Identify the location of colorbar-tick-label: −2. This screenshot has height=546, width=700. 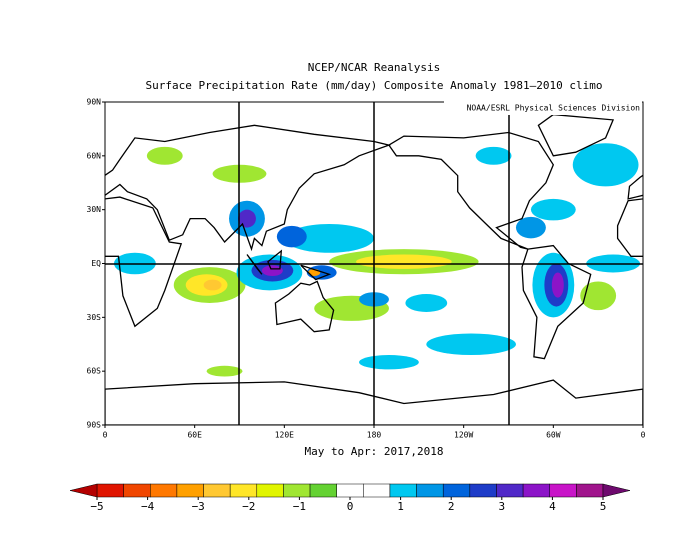
(248, 506).